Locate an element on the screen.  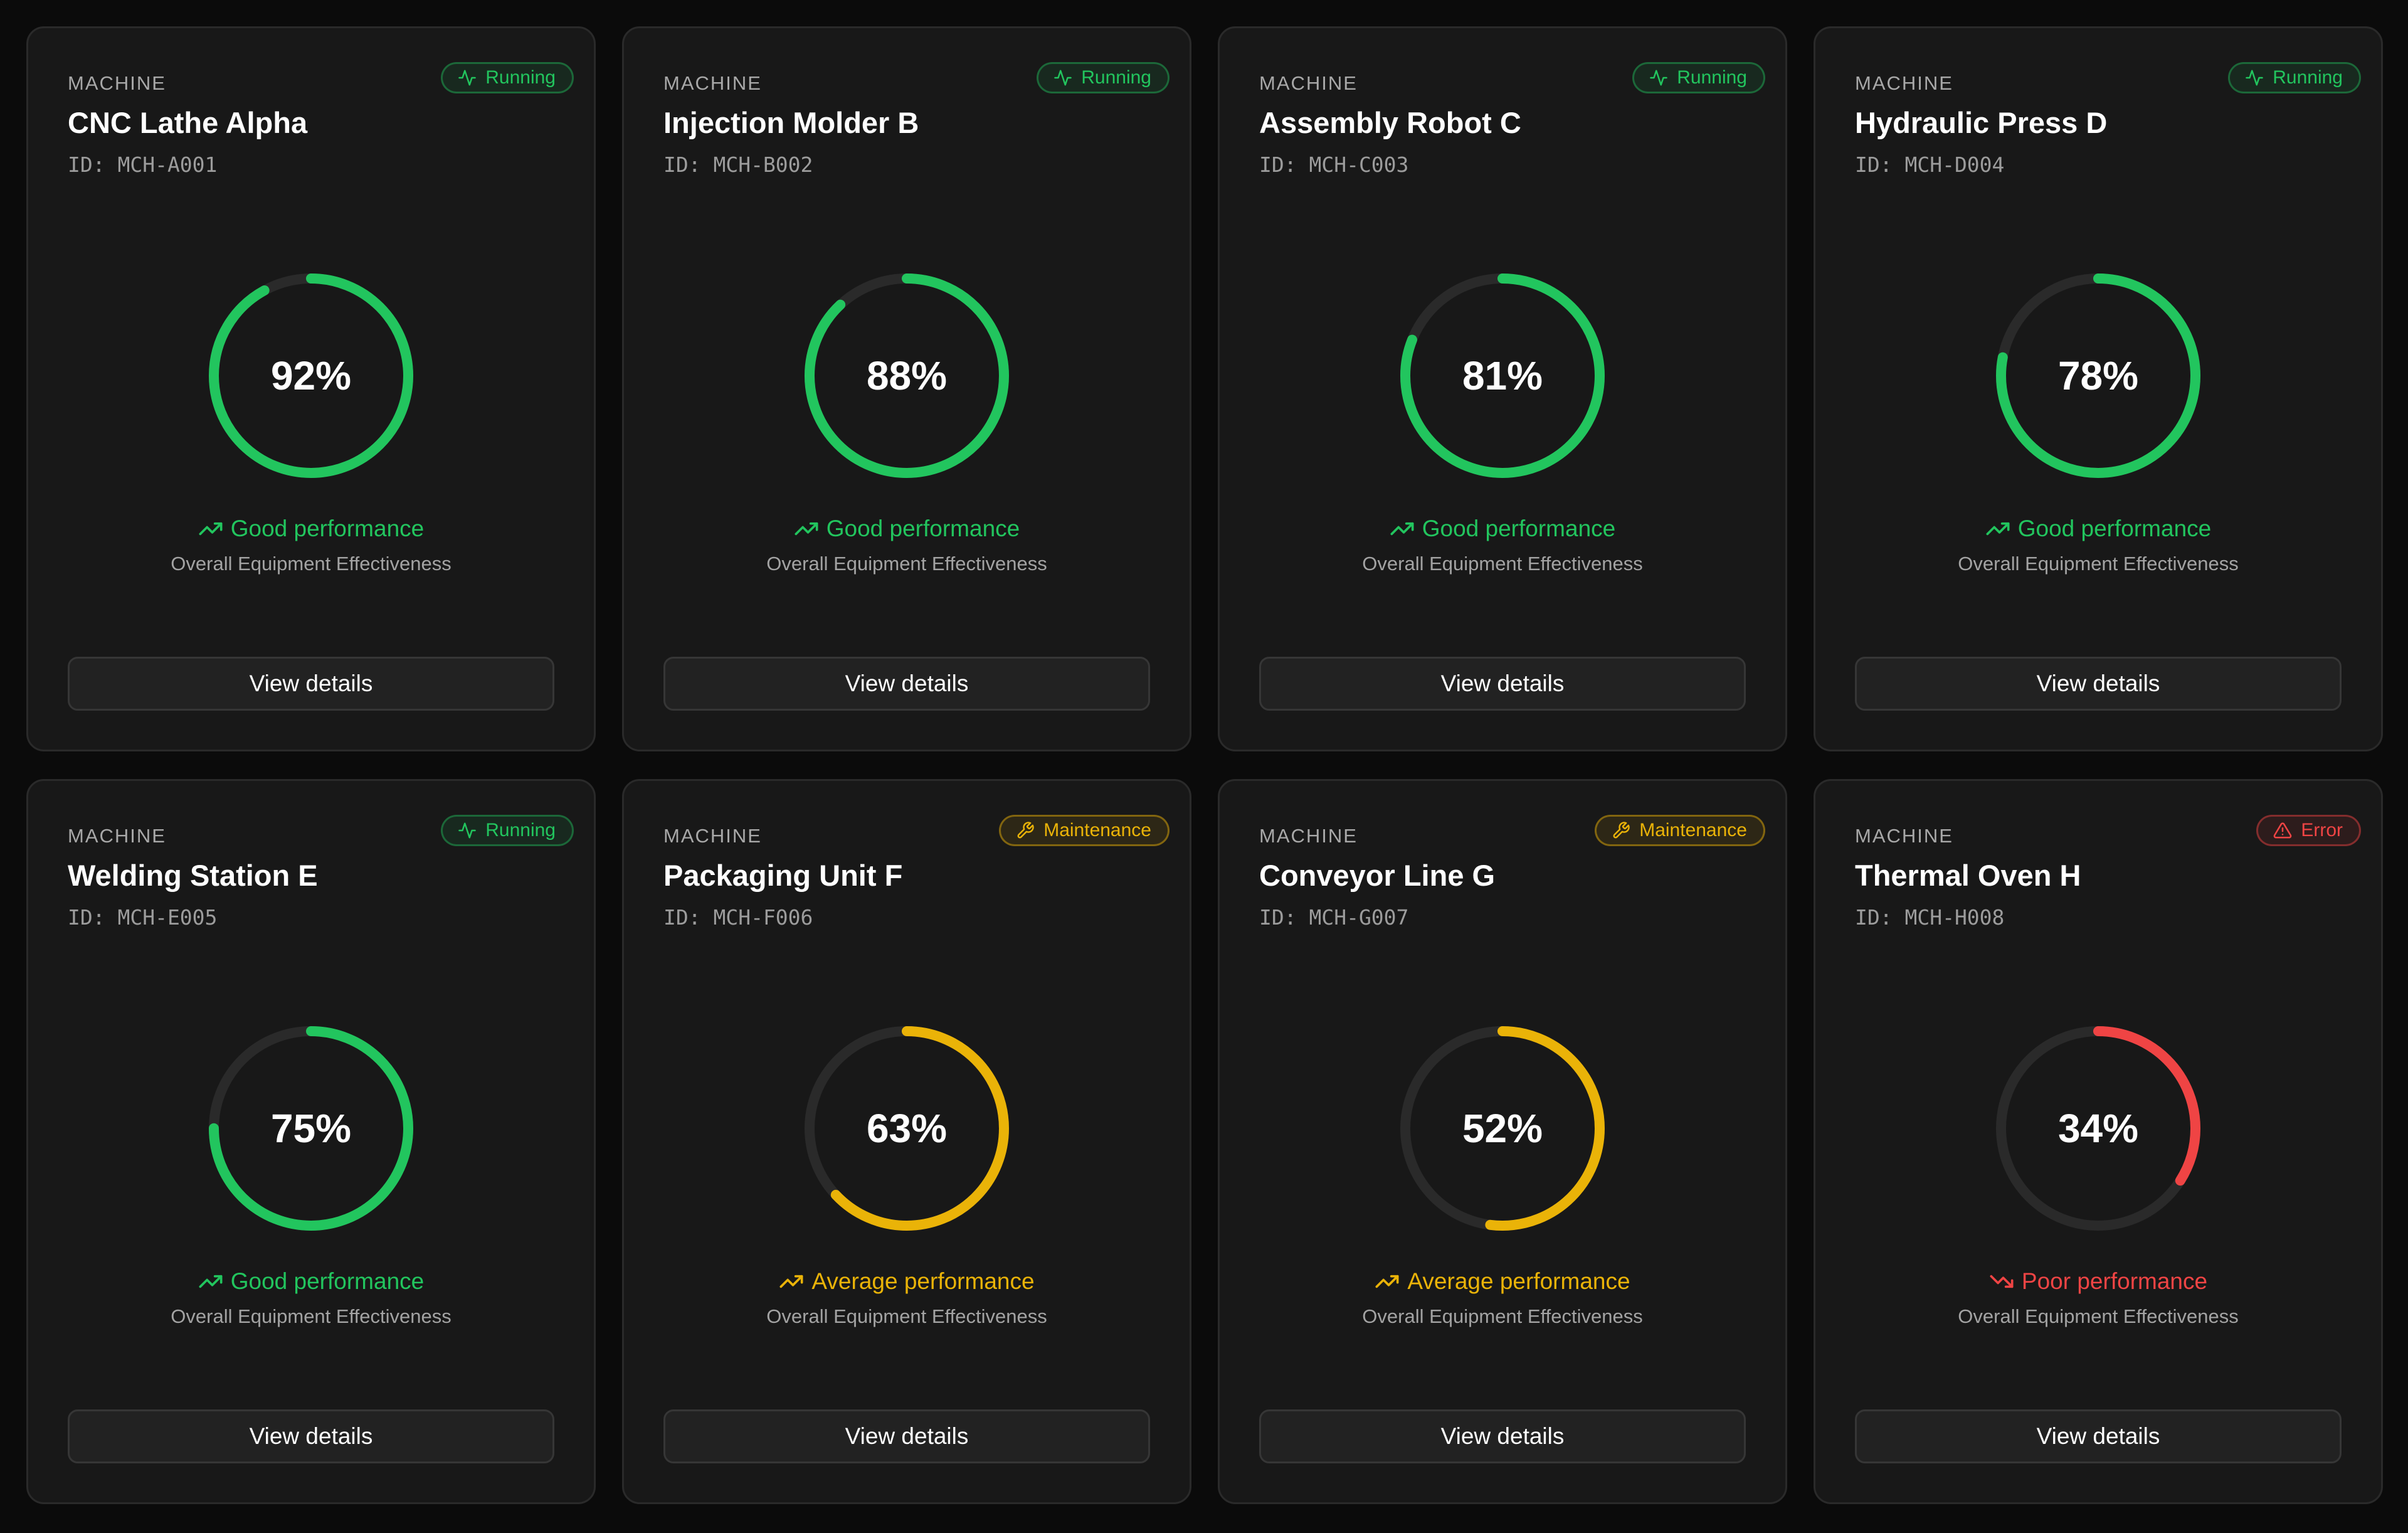
oee-gauge: 63% is located at coordinates (906, 1128).